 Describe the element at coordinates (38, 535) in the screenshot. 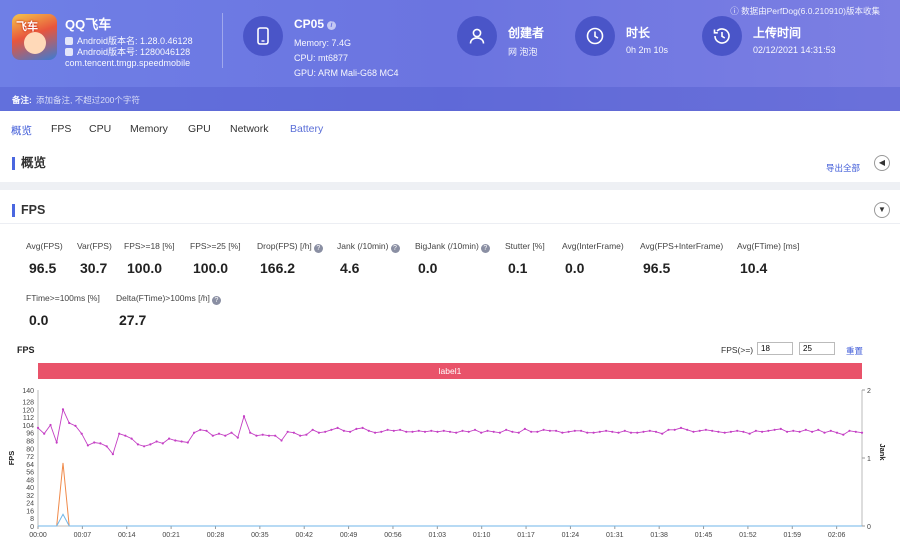

I see `x-tick-label: 00:00` at that location.